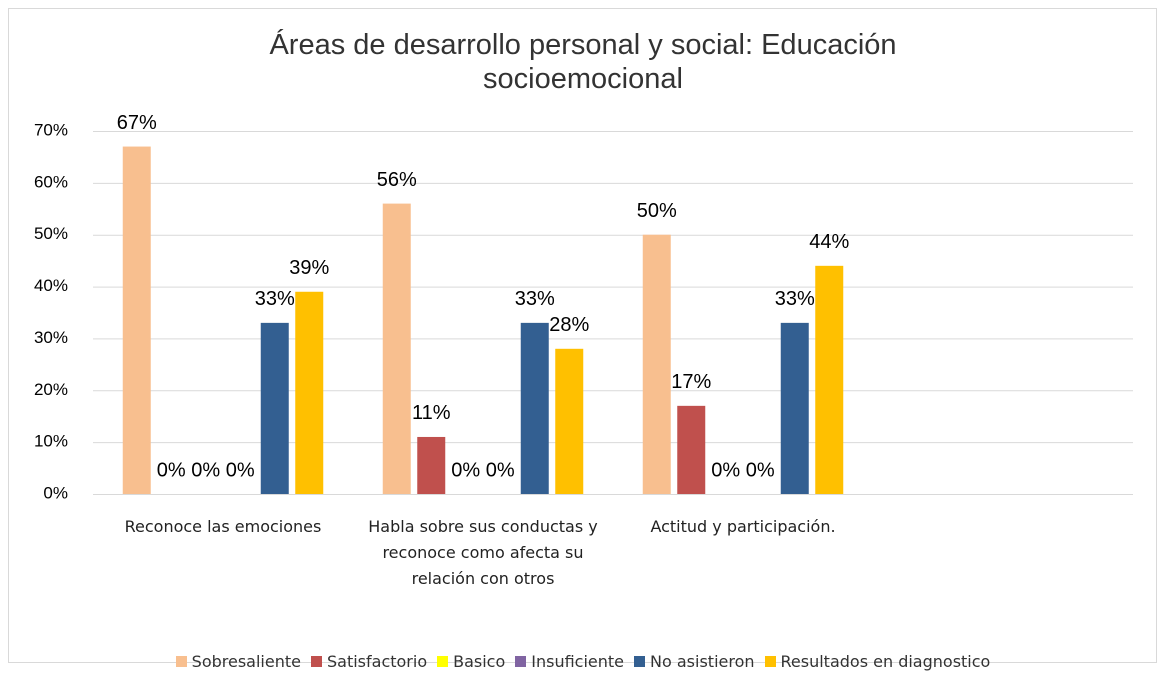  What do you see at coordinates (743, 526) in the screenshot?
I see `x-tick-label: Actitud y participación.` at bounding box center [743, 526].